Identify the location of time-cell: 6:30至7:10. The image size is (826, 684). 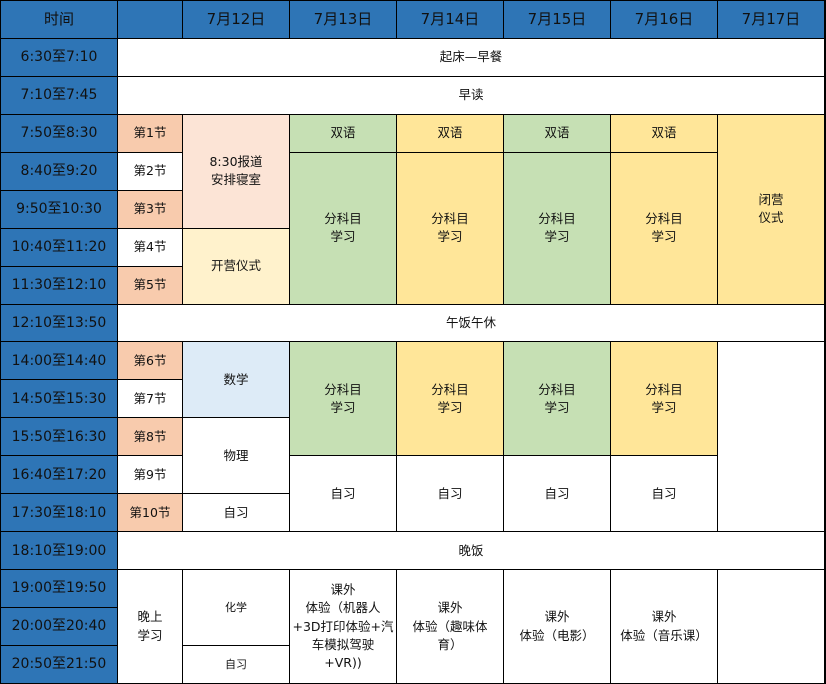
(59, 57).